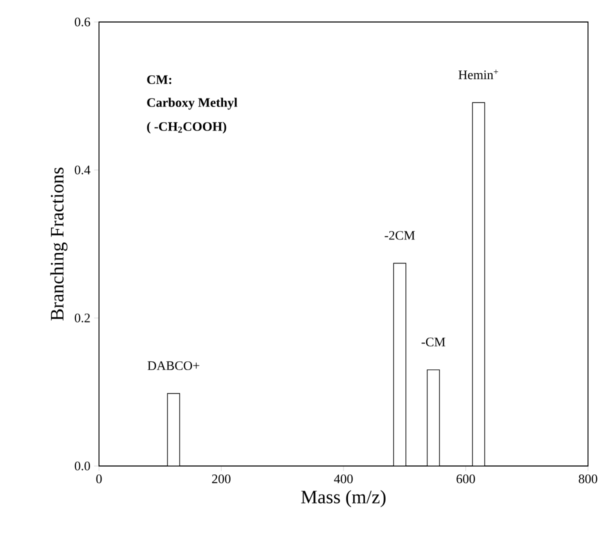  What do you see at coordinates (186, 128) in the screenshot?
I see `text: ( -CH$_{2}$COOH)` at bounding box center [186, 128].